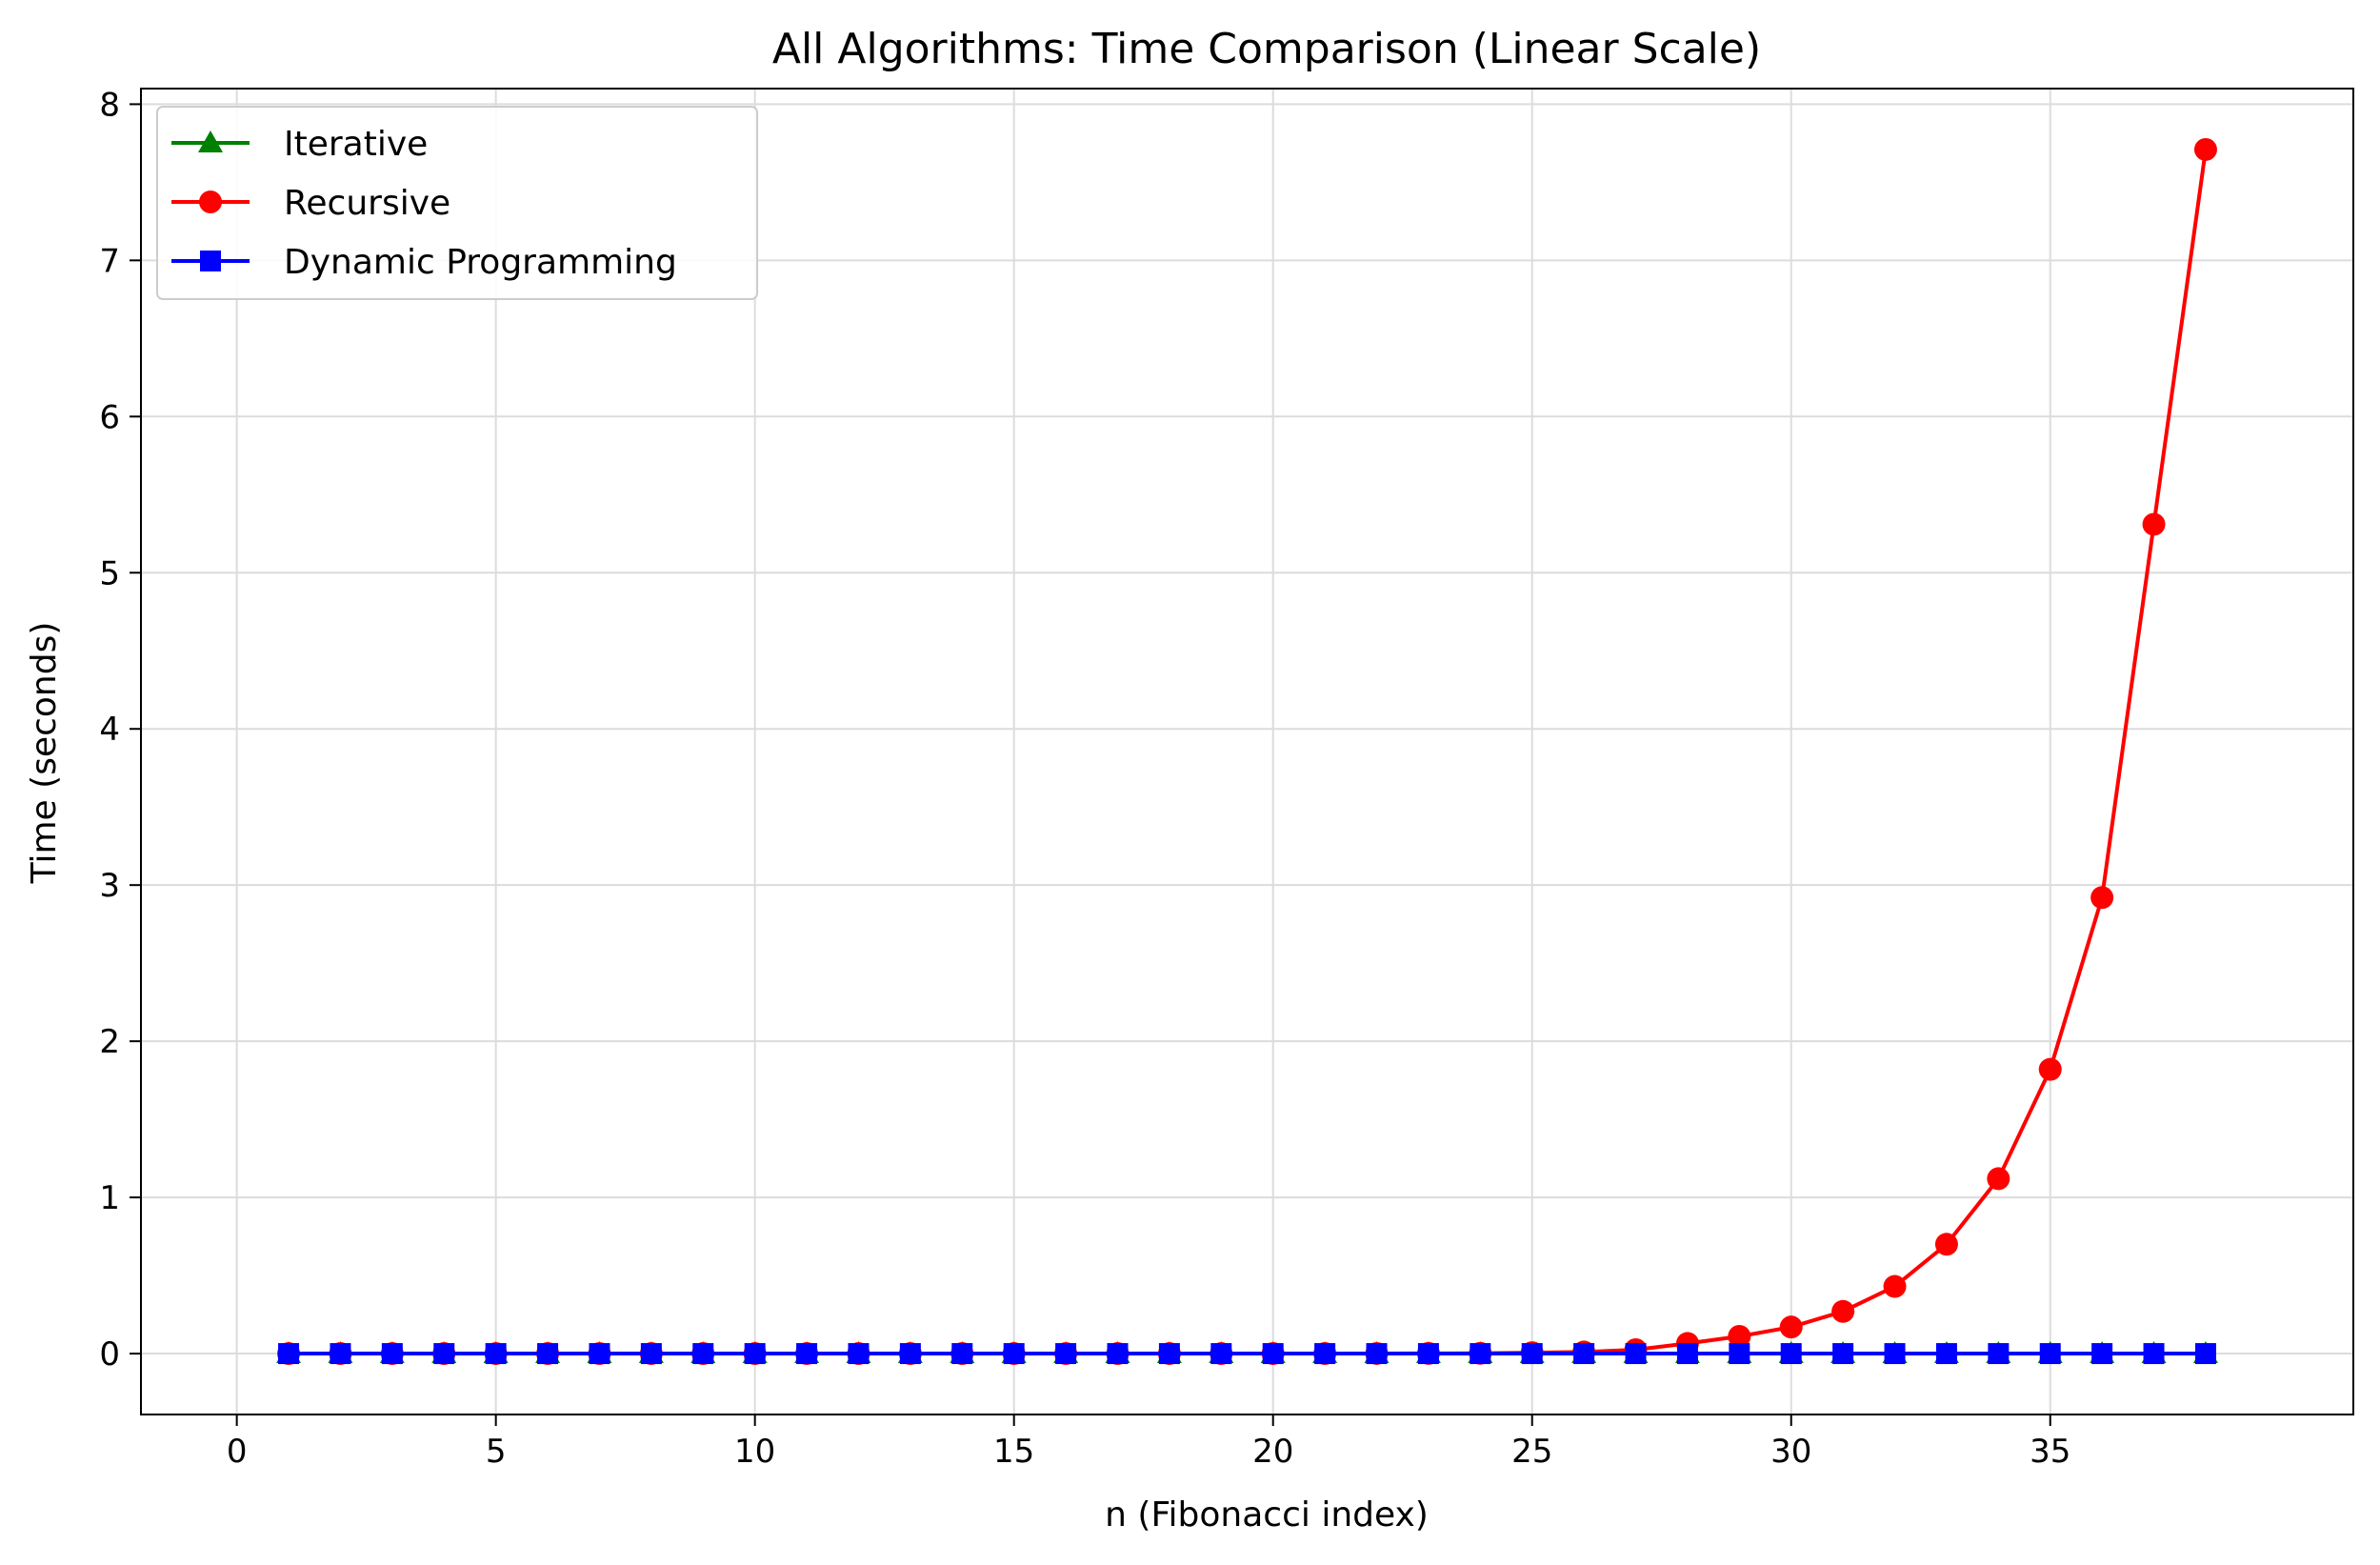 Image resolution: width=2380 pixels, height=1565 pixels. Describe the element at coordinates (237, 1452) in the screenshot. I see `x-tick-label: 0` at that location.